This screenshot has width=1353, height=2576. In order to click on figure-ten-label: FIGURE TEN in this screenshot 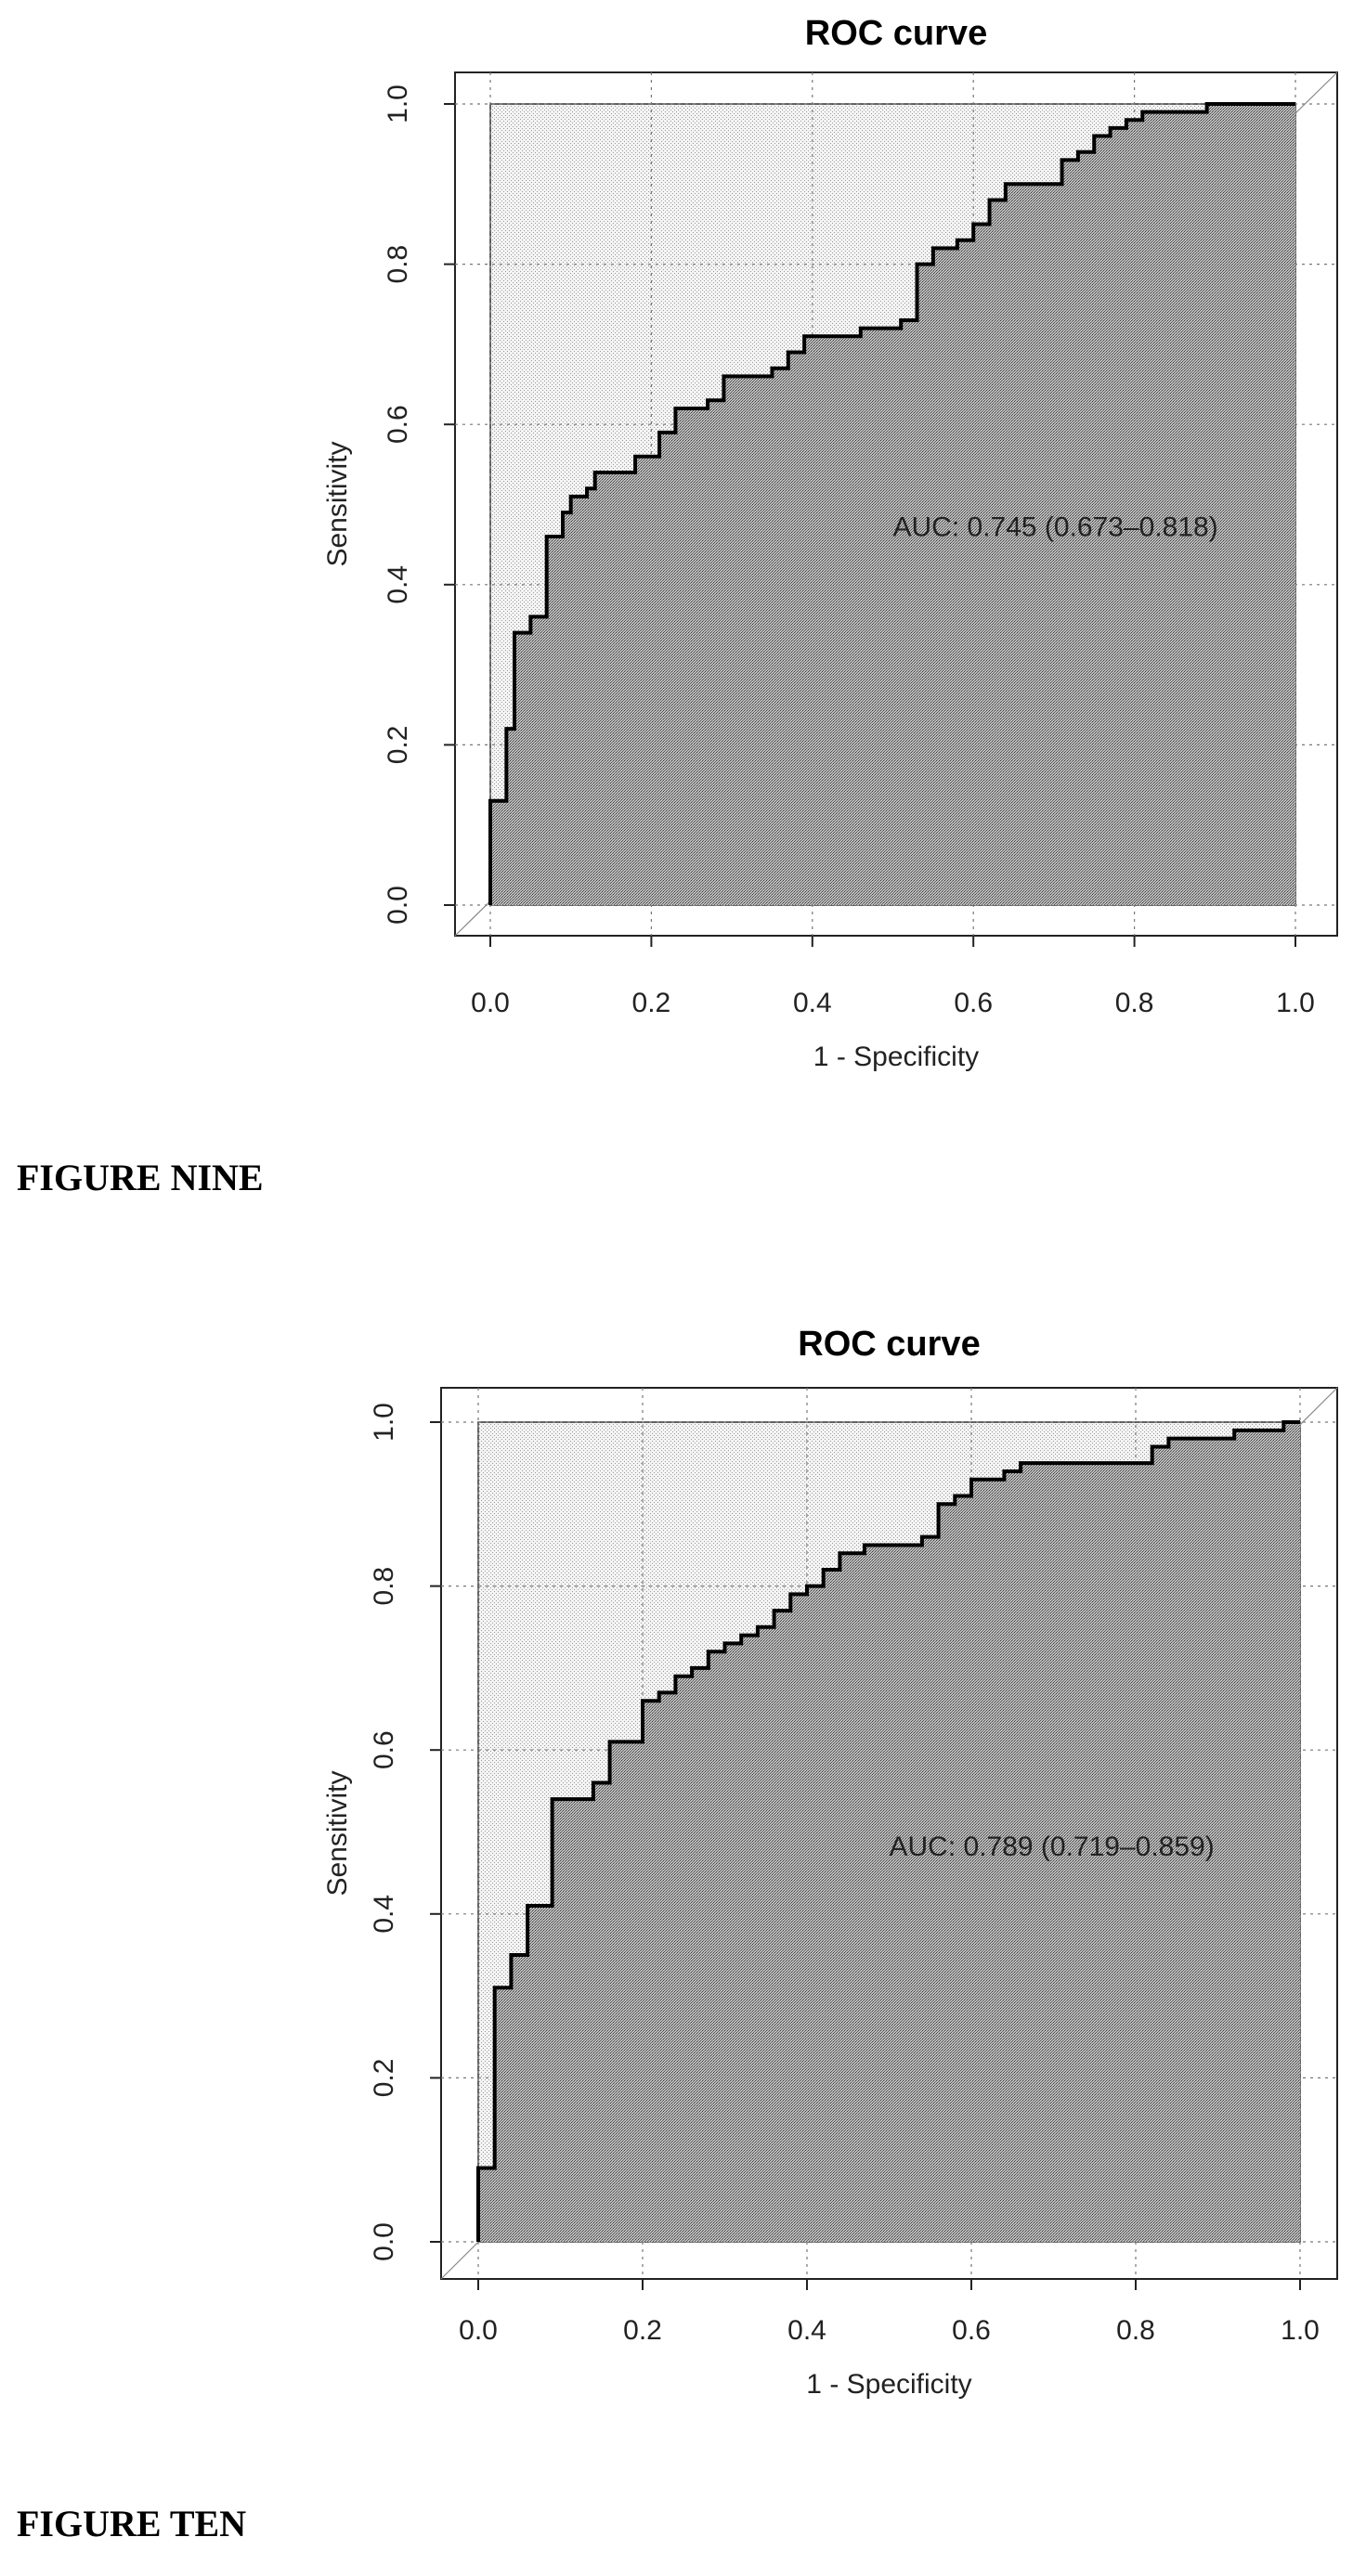, I will do `click(132, 2523)`.